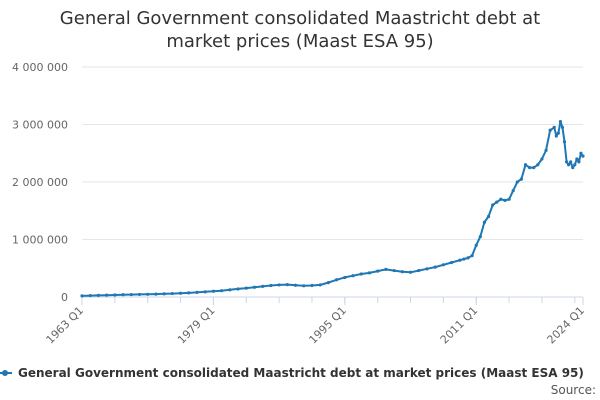 The image size is (600, 400). I want to click on x-tick-label: 2024 Q1, so click(566, 325).